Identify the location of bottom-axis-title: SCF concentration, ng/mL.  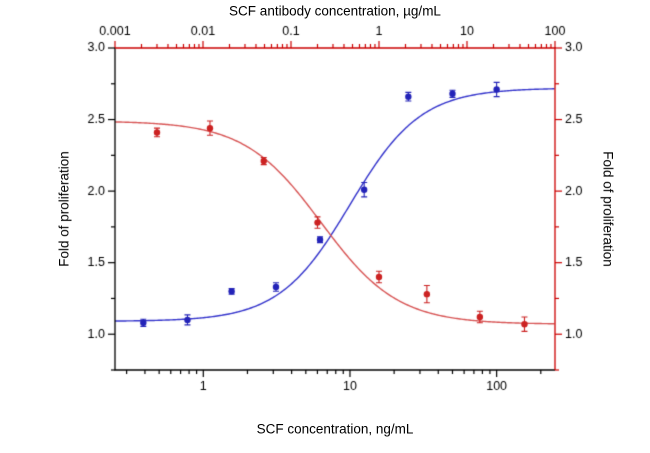
(335, 429).